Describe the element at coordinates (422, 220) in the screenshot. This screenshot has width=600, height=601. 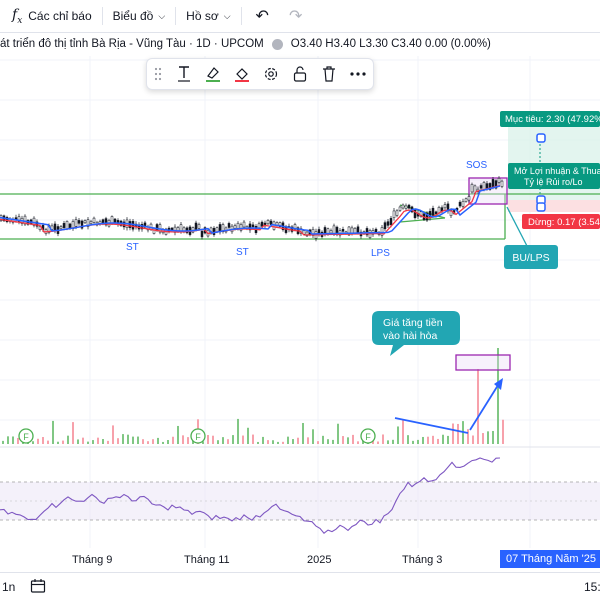
I see `pattern-lower` at that location.